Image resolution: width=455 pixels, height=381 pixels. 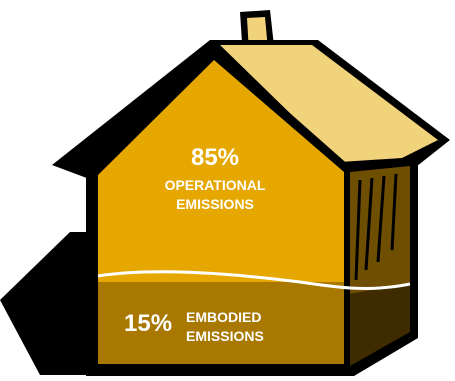 I want to click on operational-label-line2: EMISSIONS, so click(x=215, y=204).